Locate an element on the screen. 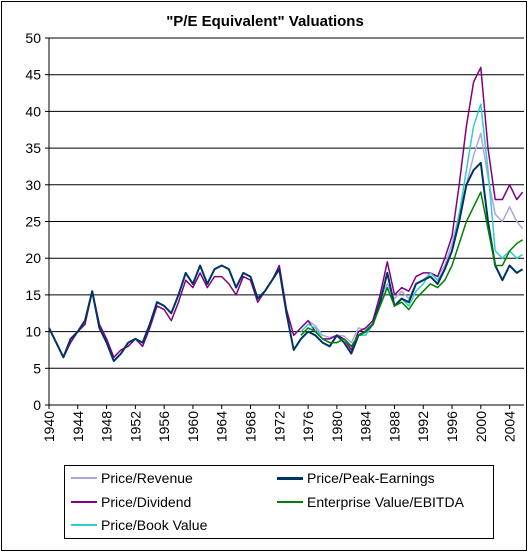  y-tick-label: 50 is located at coordinates (33, 38).